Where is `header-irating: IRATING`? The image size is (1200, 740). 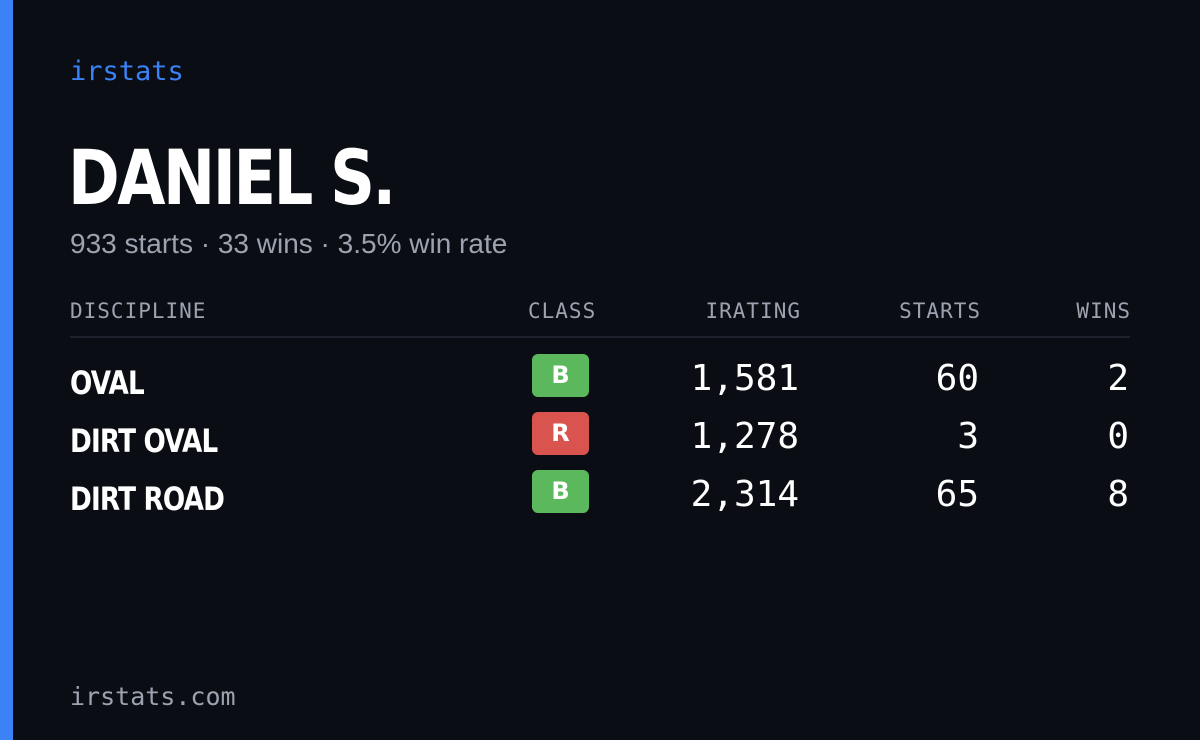
header-irating: IRATING is located at coordinates (753, 311).